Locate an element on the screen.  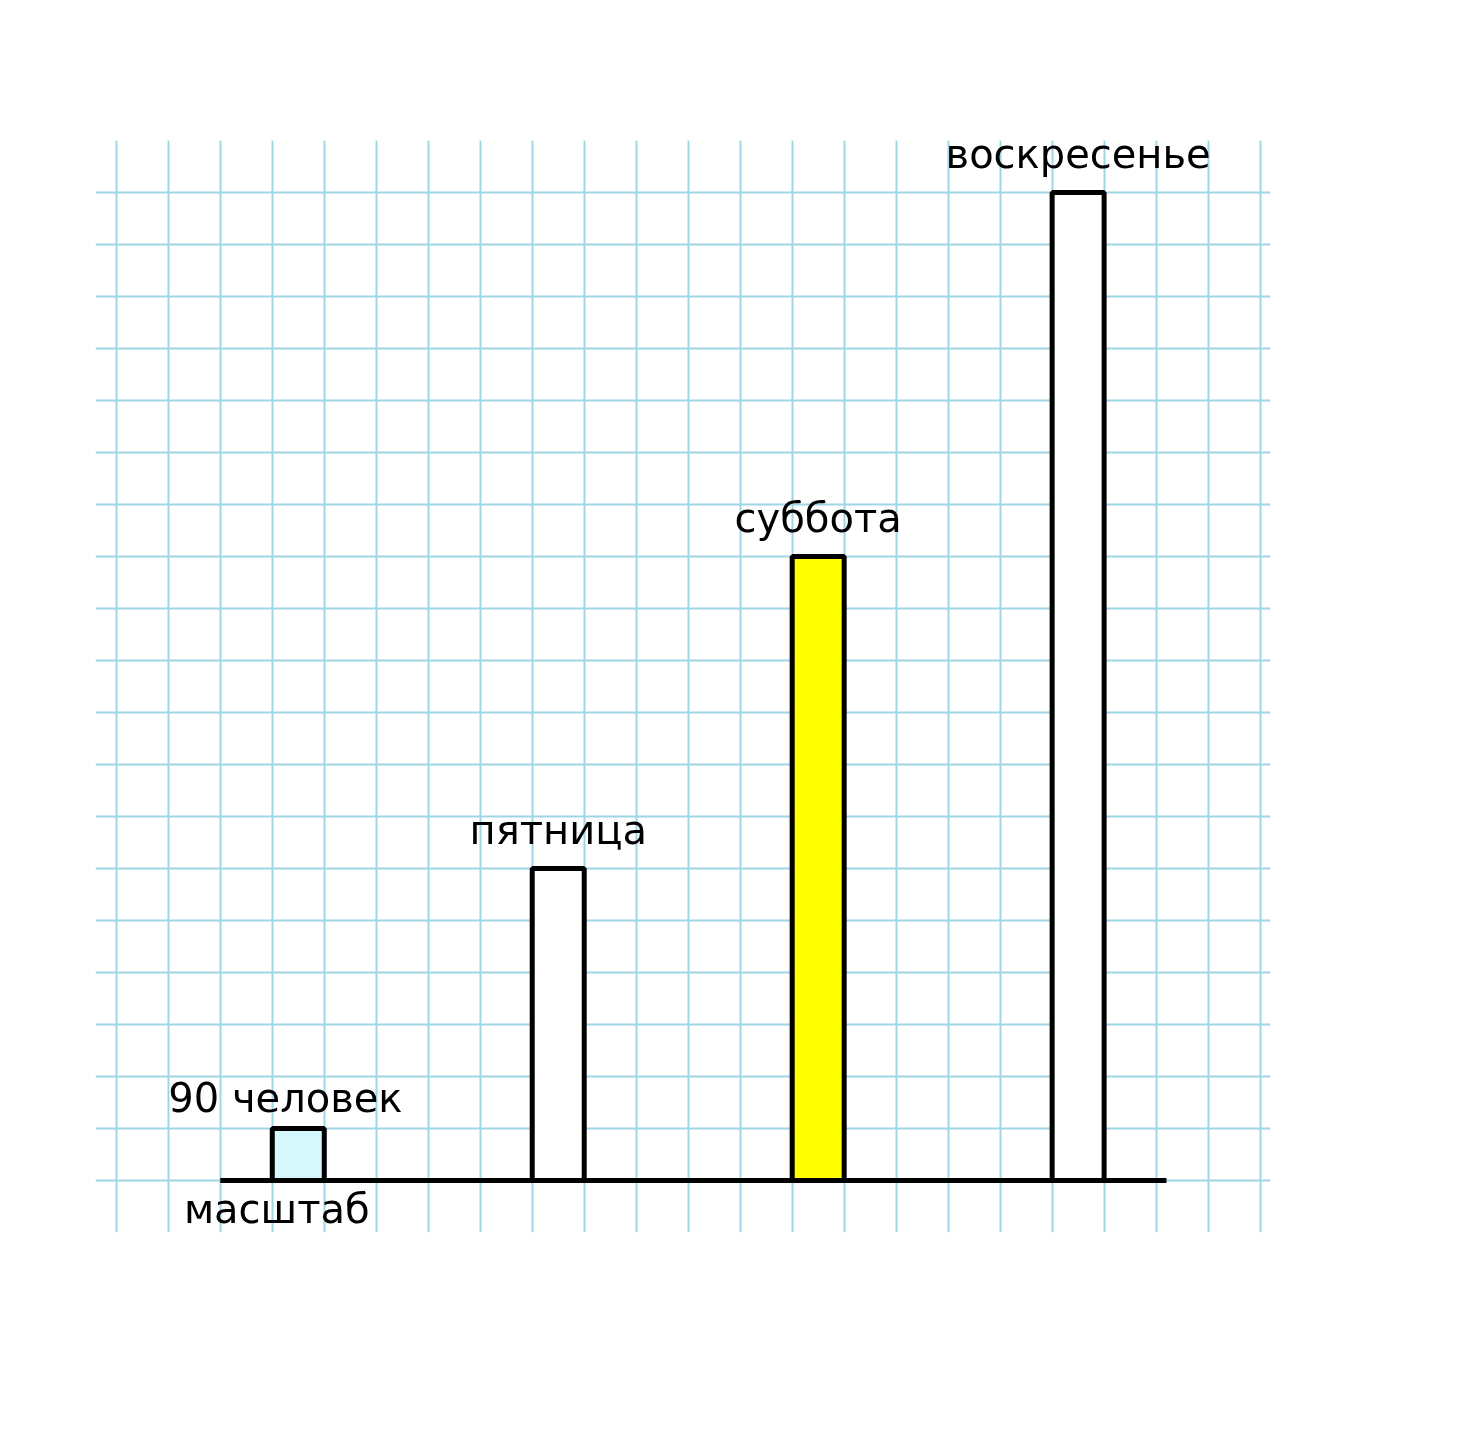
x-tick-label: пятница is located at coordinates (558, 829).